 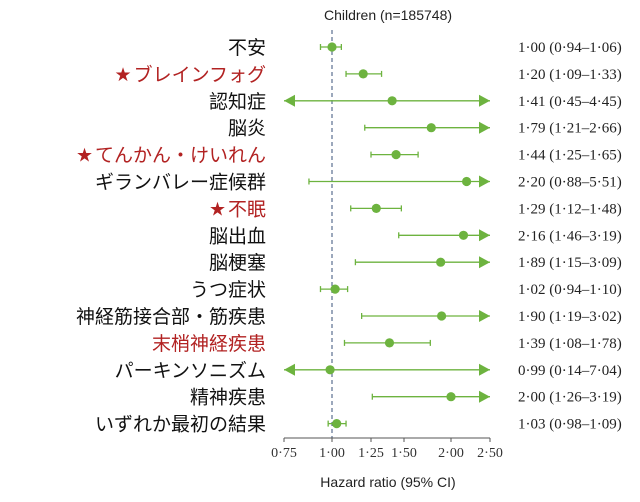 I want to click on estimate-text: 2·00 (1·26–3·19), so click(x=570, y=398).